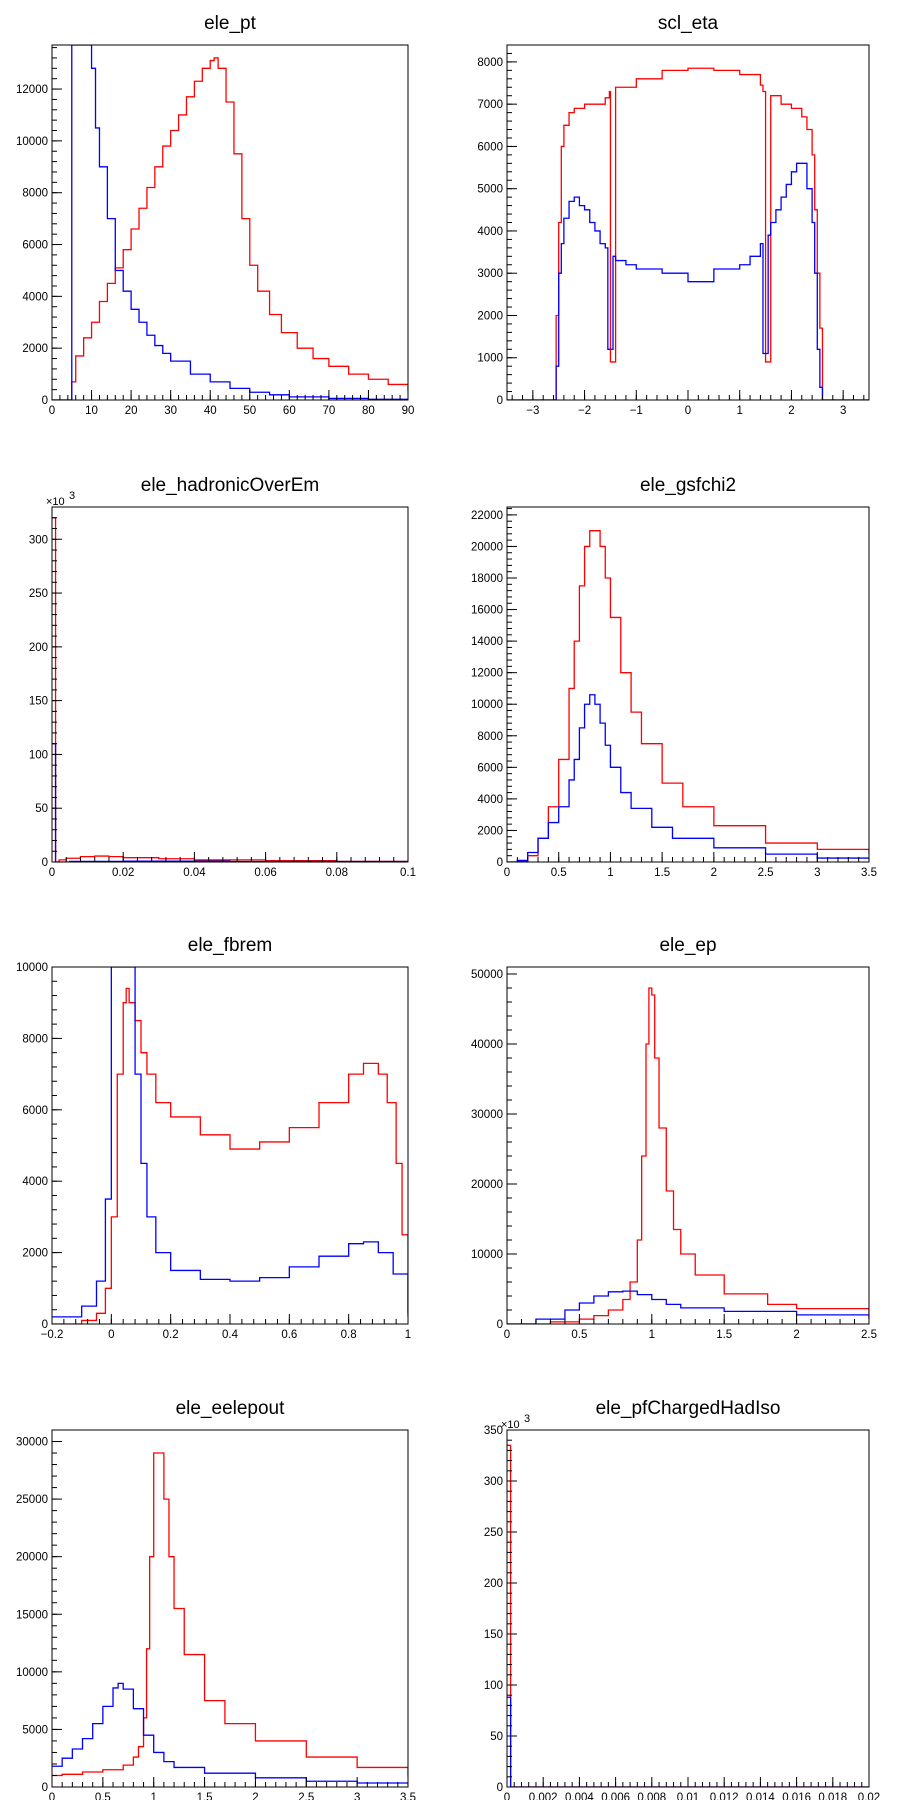 This screenshot has width=900, height=1800. I want to click on x-tick-label: 90, so click(408, 411).